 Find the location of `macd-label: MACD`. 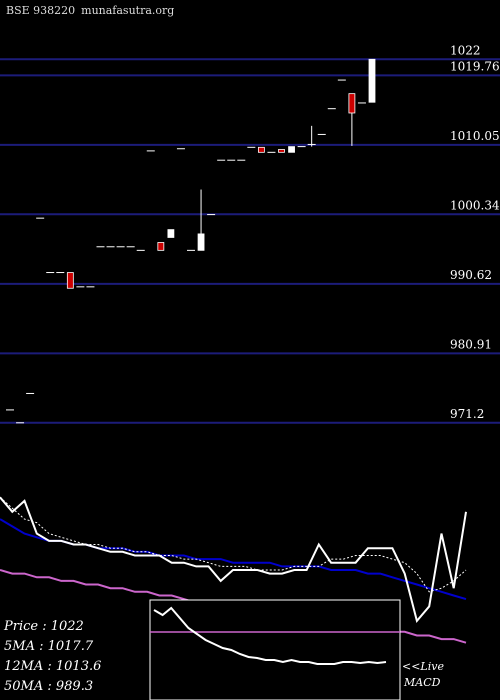

macd-label: MACD is located at coordinates (422, 682).